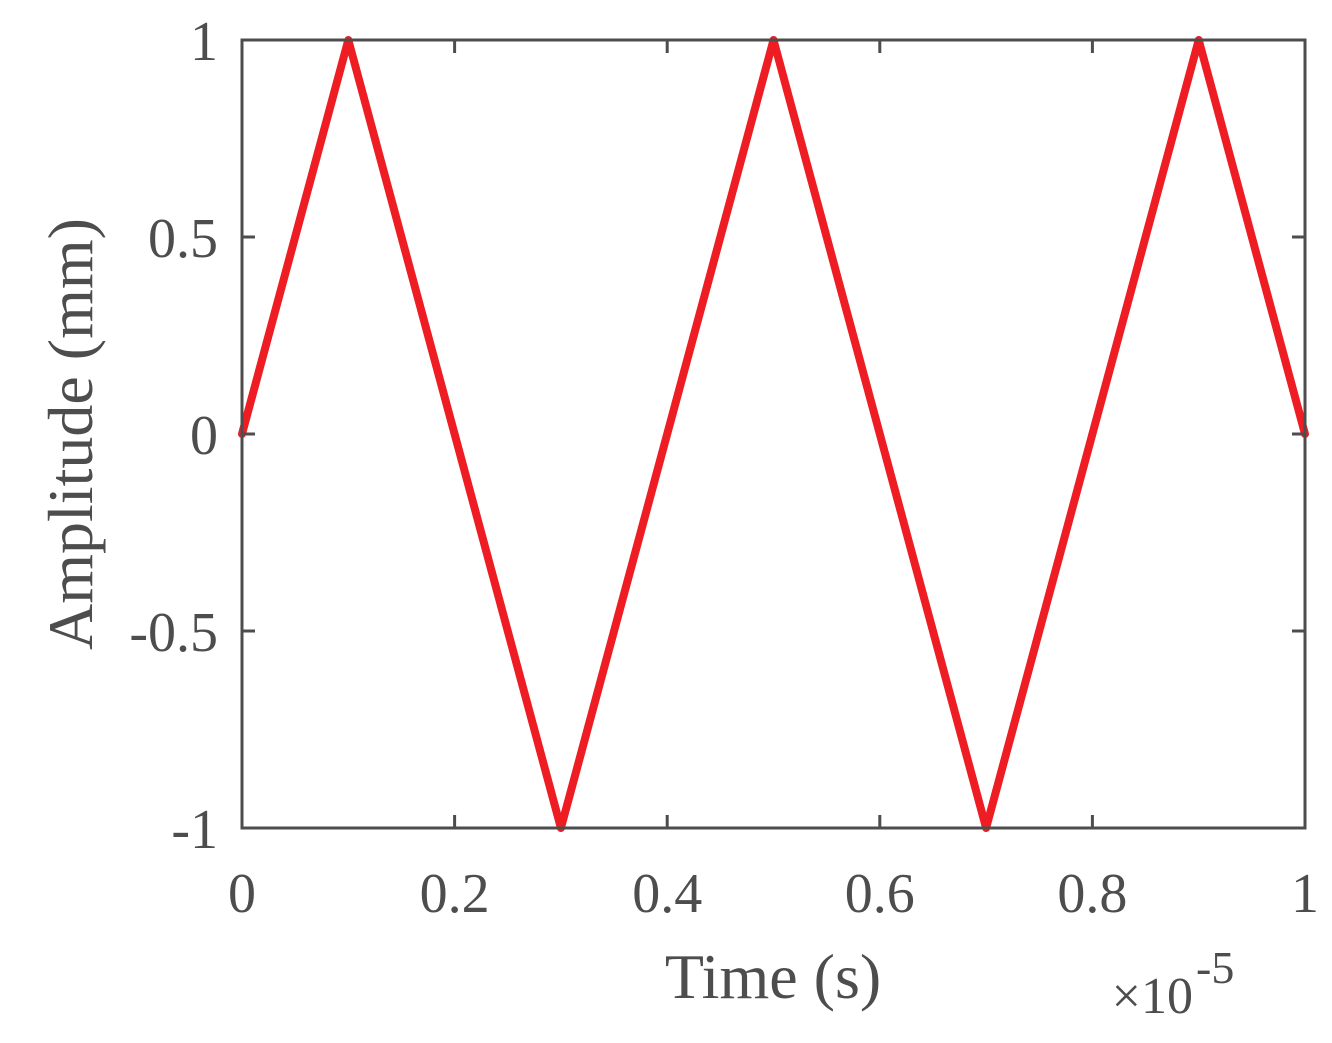  What do you see at coordinates (880, 894) in the screenshot?
I see `x-tick-label: 0.6` at bounding box center [880, 894].